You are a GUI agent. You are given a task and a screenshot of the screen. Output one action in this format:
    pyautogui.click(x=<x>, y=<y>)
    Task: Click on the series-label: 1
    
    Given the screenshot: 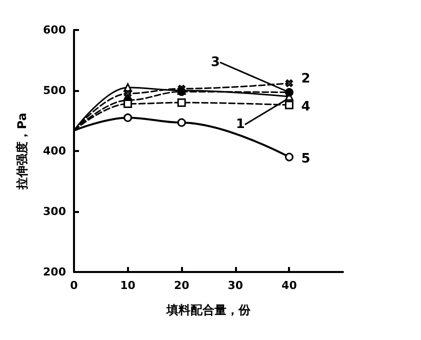 What is the action you would take?
    pyautogui.click(x=240, y=124)
    